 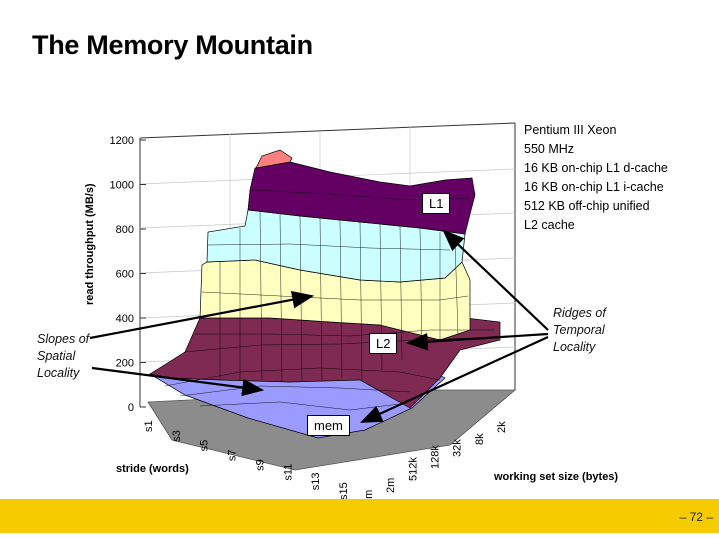 What do you see at coordinates (288, 472) in the screenshot?
I see `stride-tick-label: s11` at bounding box center [288, 472].